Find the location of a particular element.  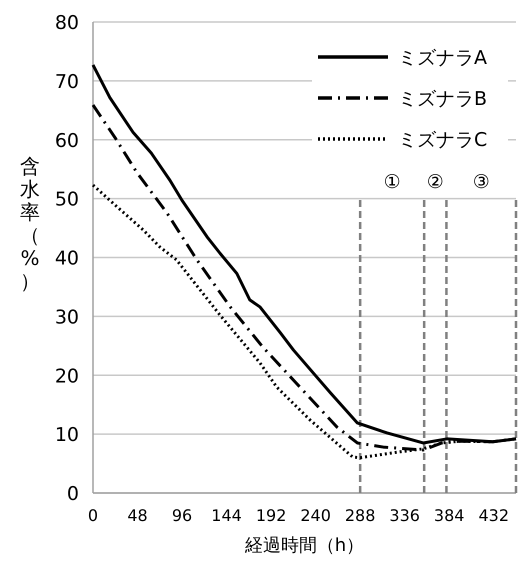

y-tick-label: 70 is located at coordinates (66, 81).